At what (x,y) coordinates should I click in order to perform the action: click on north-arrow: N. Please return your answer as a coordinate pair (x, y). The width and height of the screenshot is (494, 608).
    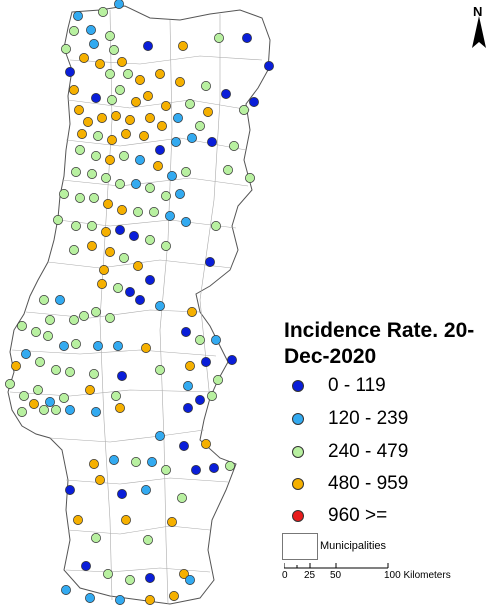
    Looking at the image, I should click on (479, 27).